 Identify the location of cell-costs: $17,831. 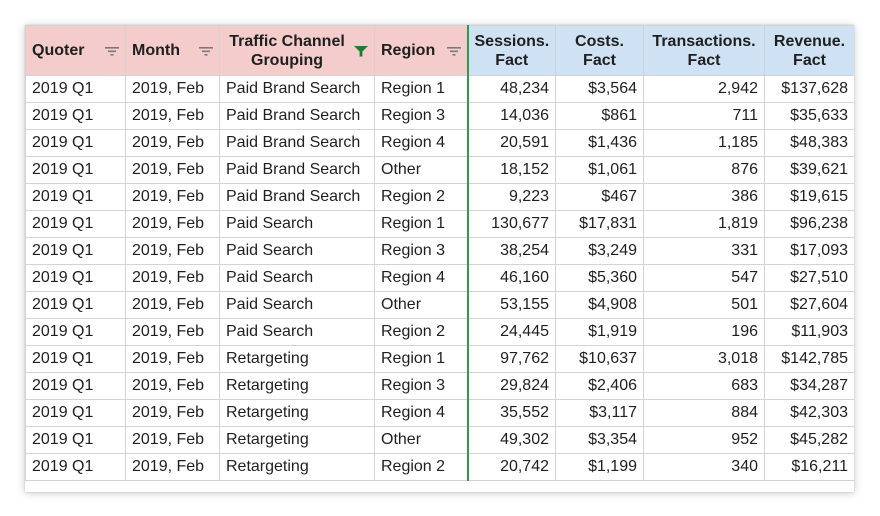
(599, 224).